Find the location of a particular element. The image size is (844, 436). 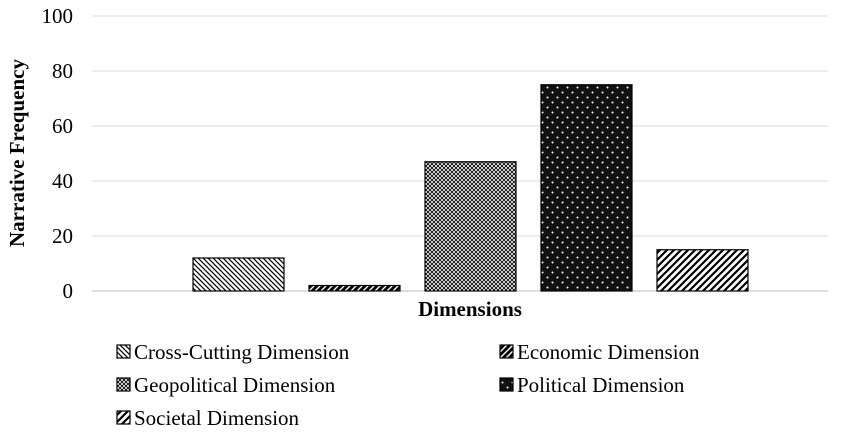

legend-label: Geopolitical Dimension is located at coordinates (235, 385).